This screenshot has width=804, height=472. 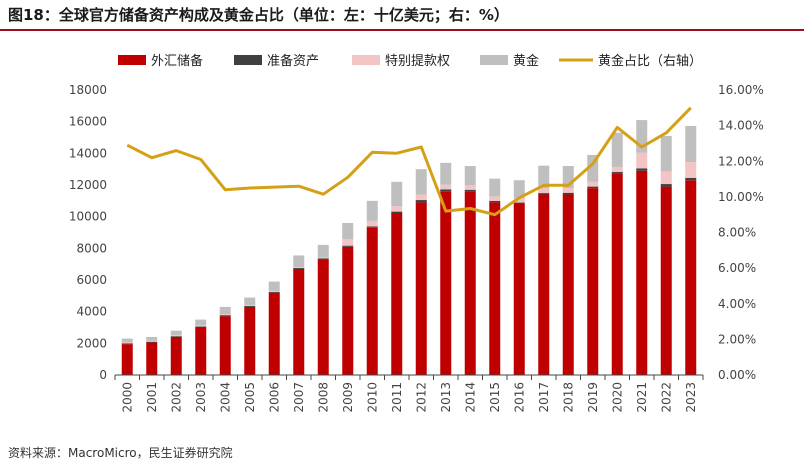 What do you see at coordinates (127, 344) in the screenshot?
I see `bar-reserve-2000` at bounding box center [127, 344].